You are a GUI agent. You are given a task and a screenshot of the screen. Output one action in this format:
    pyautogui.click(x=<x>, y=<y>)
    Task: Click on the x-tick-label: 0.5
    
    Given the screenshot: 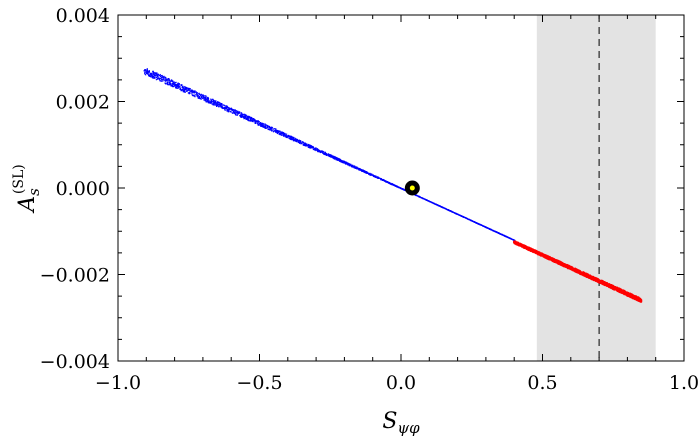 What is the action you would take?
    pyautogui.click(x=542, y=383)
    